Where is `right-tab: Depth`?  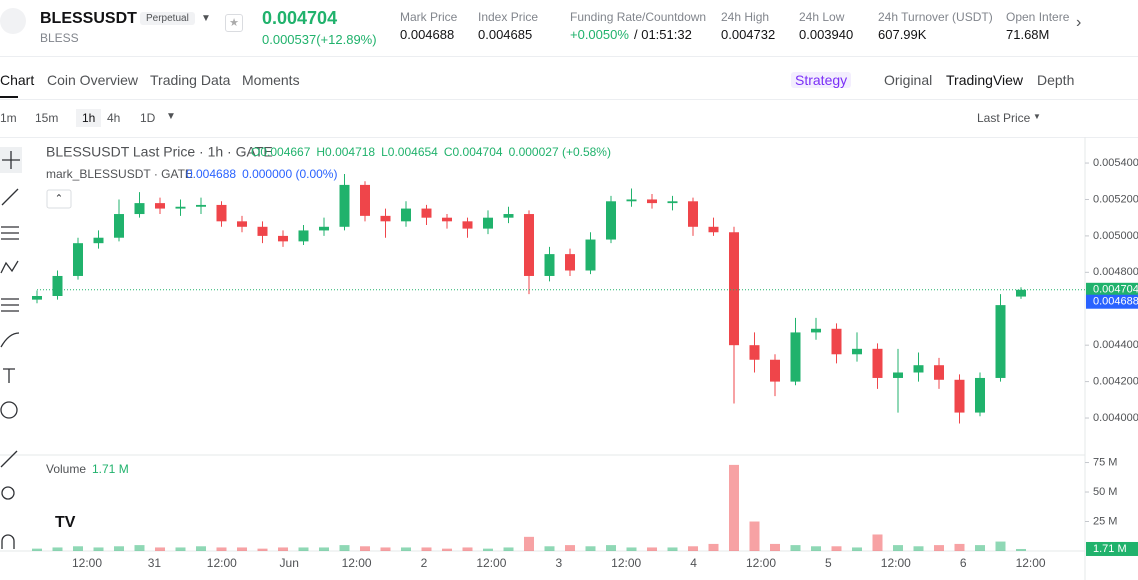 right-tab: Depth is located at coordinates (1056, 80).